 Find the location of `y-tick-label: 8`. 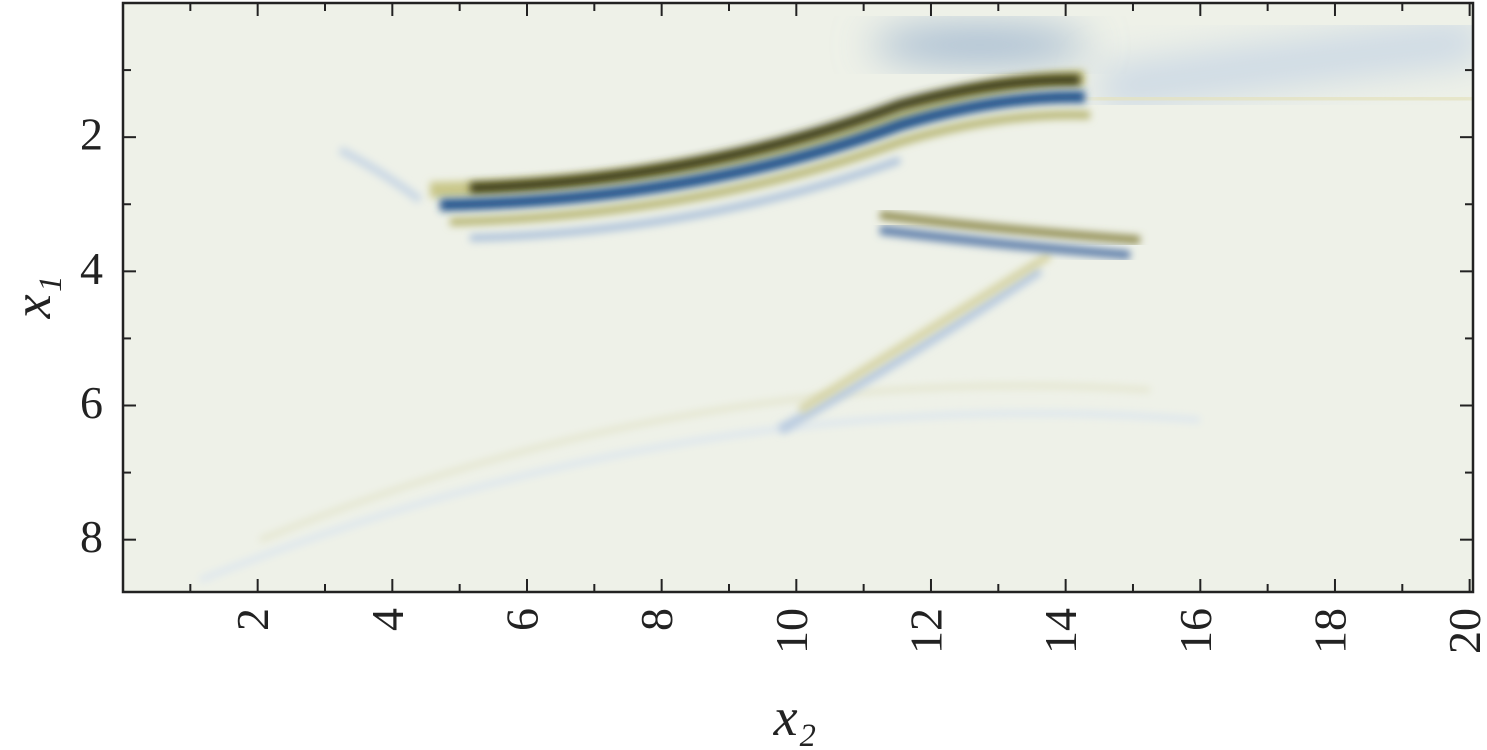

y-tick-label: 8 is located at coordinates (91, 536).